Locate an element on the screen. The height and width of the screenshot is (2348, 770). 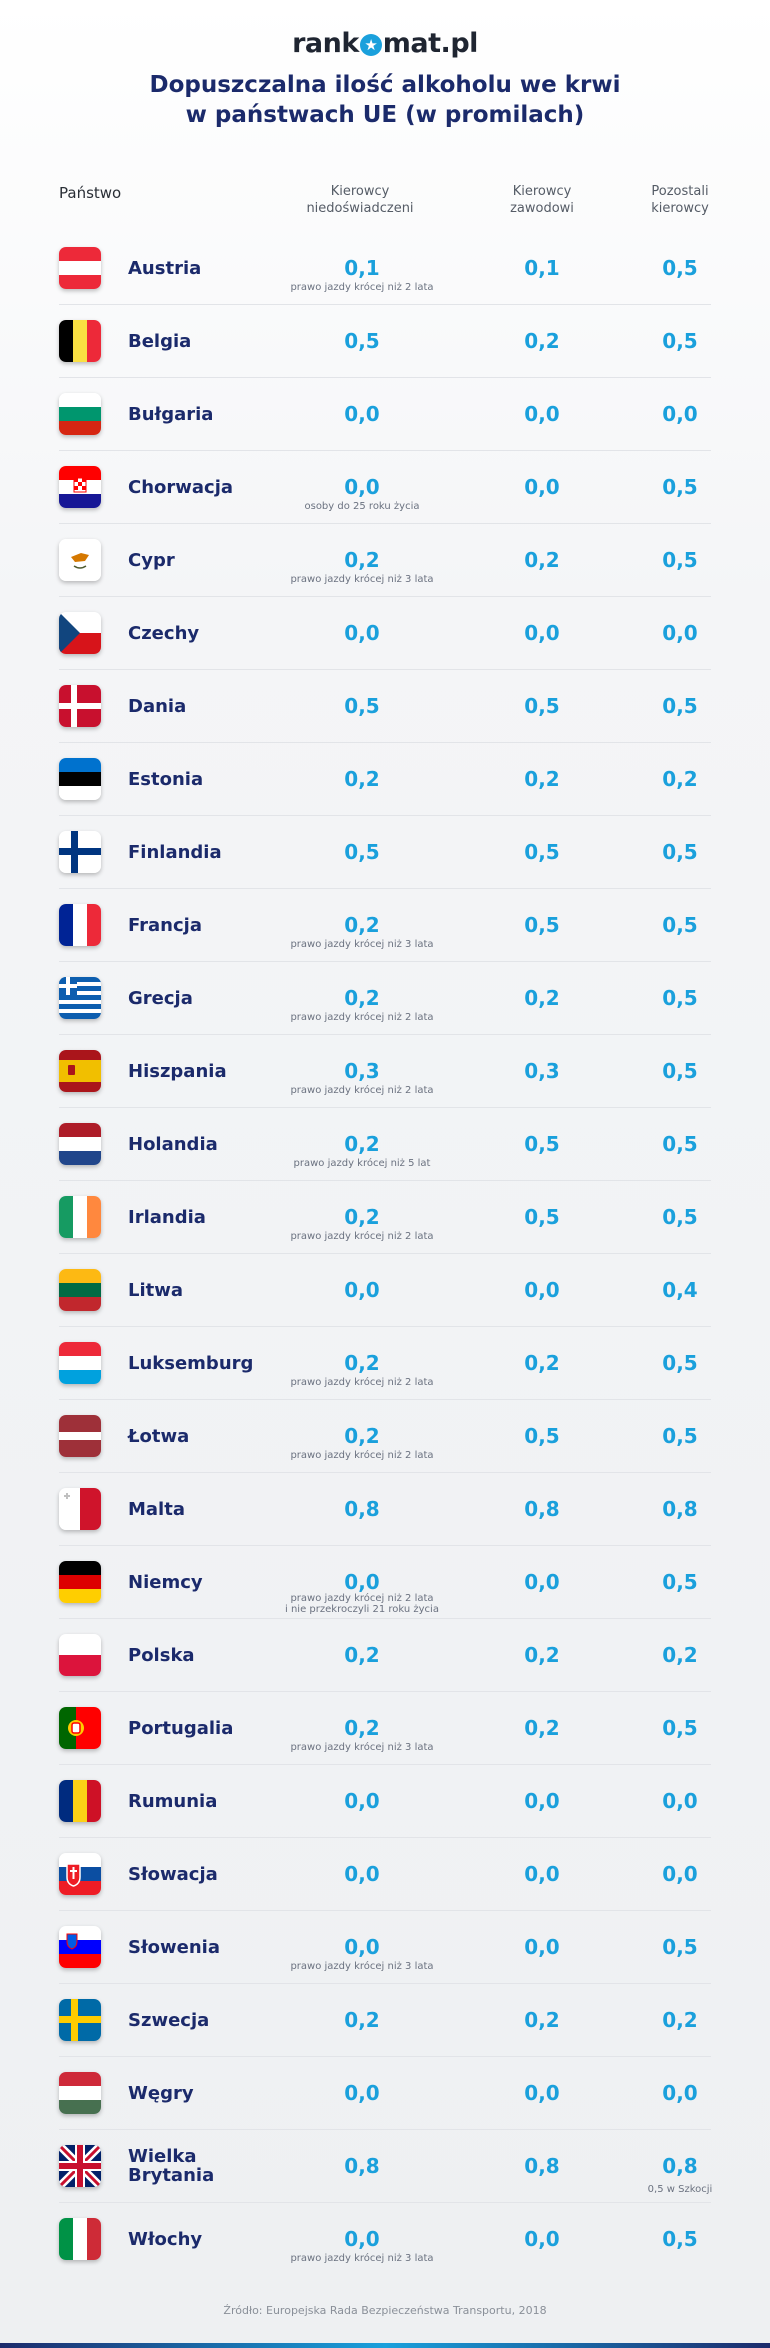
table-row: Polska 0,2 0,2 0,2 is located at coordinates (385, 1655).